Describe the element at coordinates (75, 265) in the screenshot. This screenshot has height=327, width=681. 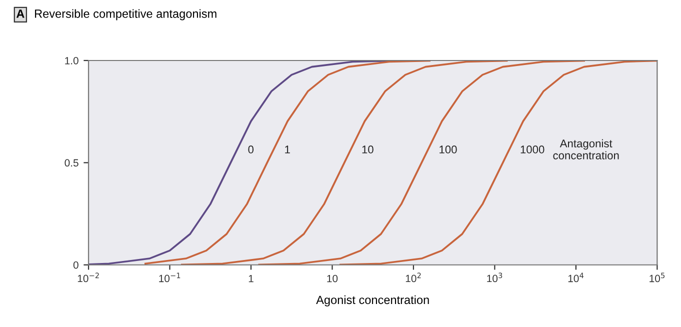
I see `y-tick-label: 0` at that location.